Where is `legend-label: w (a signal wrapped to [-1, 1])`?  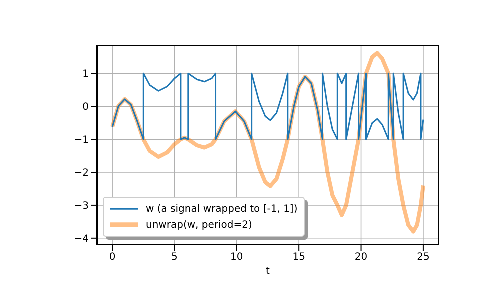 legend-label: w (a signal wrapped to [-1, 1]) is located at coordinates (222, 209).